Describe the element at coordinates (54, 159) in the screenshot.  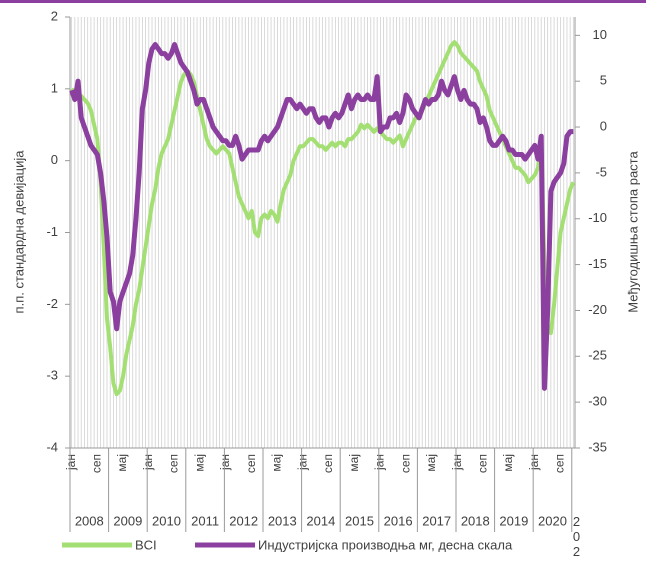
I see `y-tick-label: 0` at that location.